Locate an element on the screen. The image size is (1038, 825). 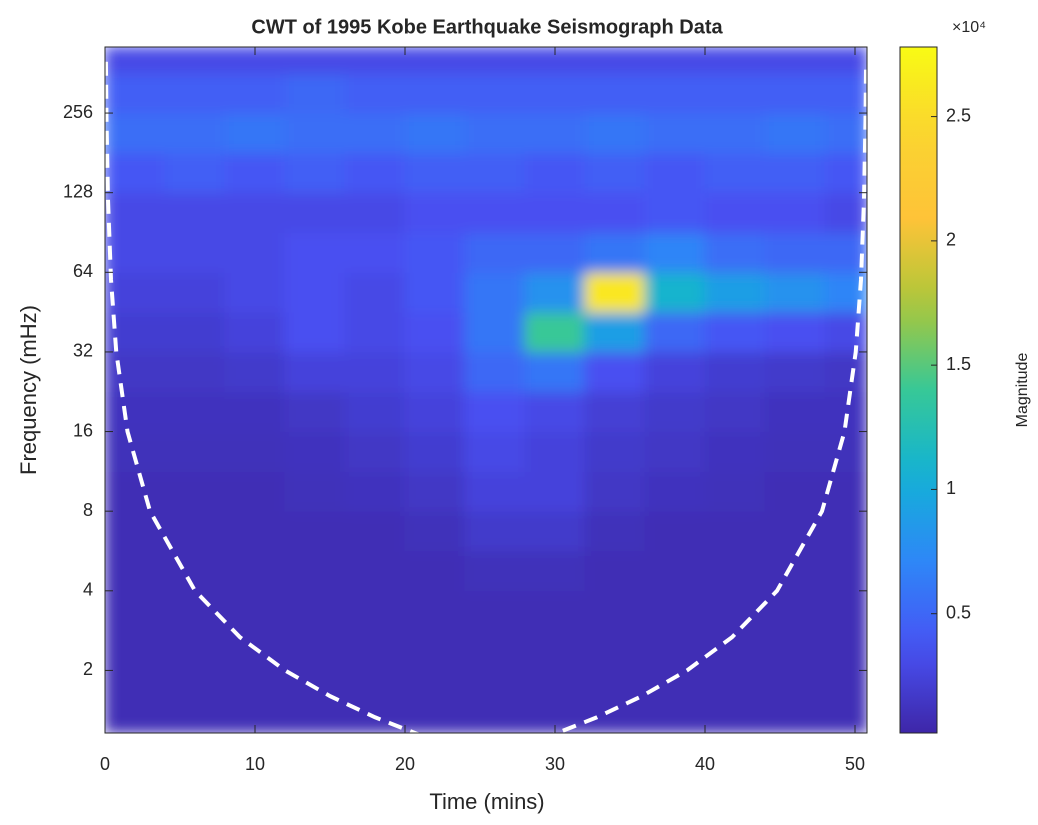
y-tick-label: 4 is located at coordinates (88, 590).